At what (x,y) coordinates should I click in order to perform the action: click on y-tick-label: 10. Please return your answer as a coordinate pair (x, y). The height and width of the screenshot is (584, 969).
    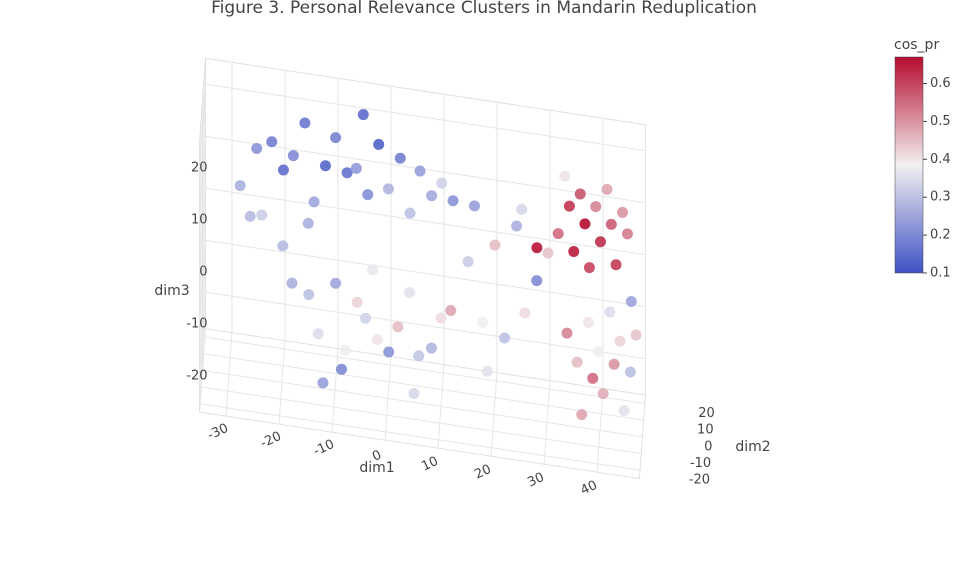
    Looking at the image, I should click on (705, 430).